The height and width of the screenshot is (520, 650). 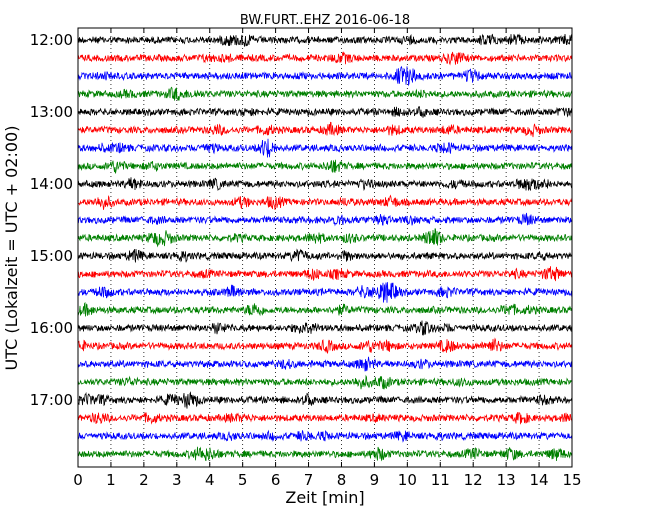 What do you see at coordinates (506, 480) in the screenshot?
I see `x-tick-label: 13` at bounding box center [506, 480].